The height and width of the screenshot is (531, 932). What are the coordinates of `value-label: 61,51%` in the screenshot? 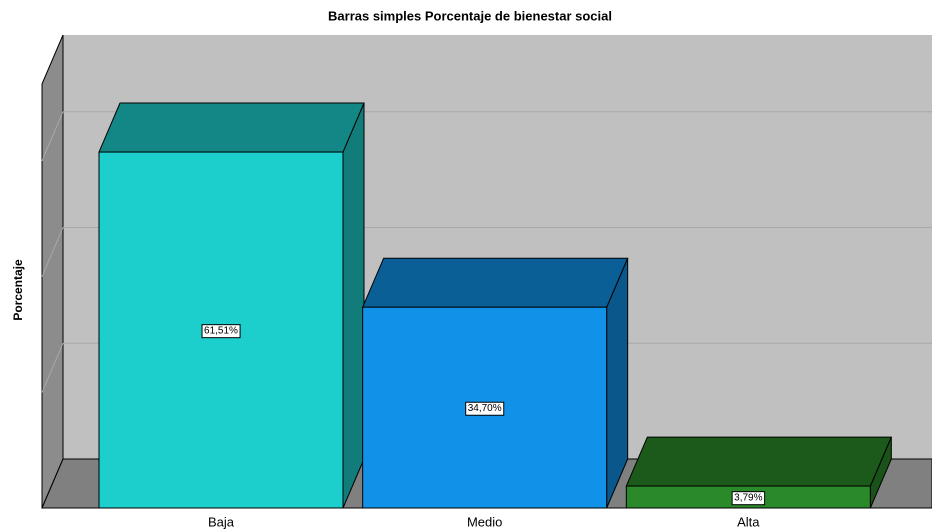 It's located at (221, 331).